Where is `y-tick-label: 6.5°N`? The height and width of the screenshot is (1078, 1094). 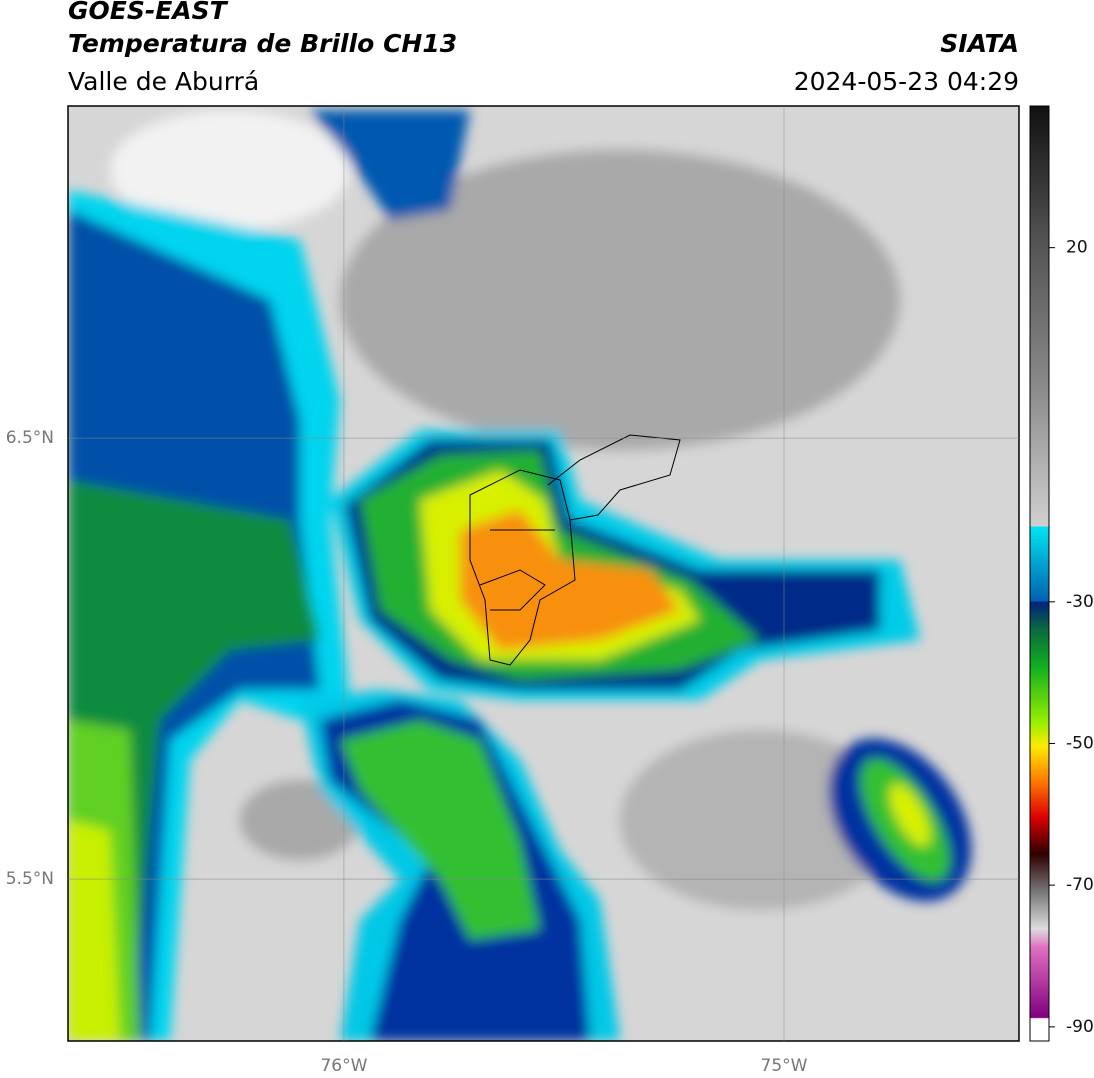
y-tick-label: 6.5°N is located at coordinates (30, 438).